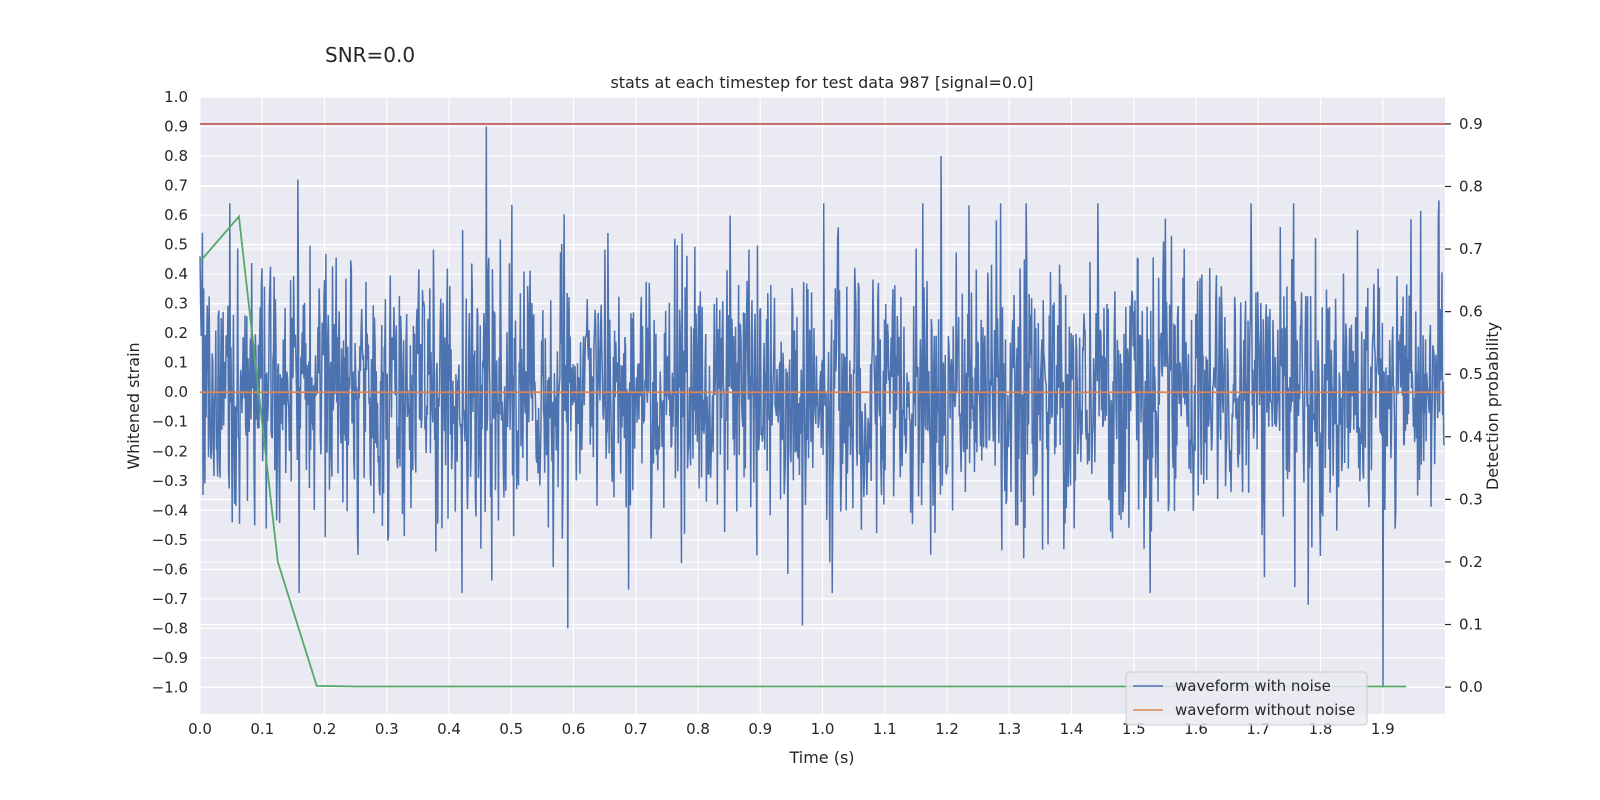 This screenshot has width=1600, height=800. Describe the element at coordinates (262, 729) in the screenshot. I see `x-tick-label: 0.1` at that location.